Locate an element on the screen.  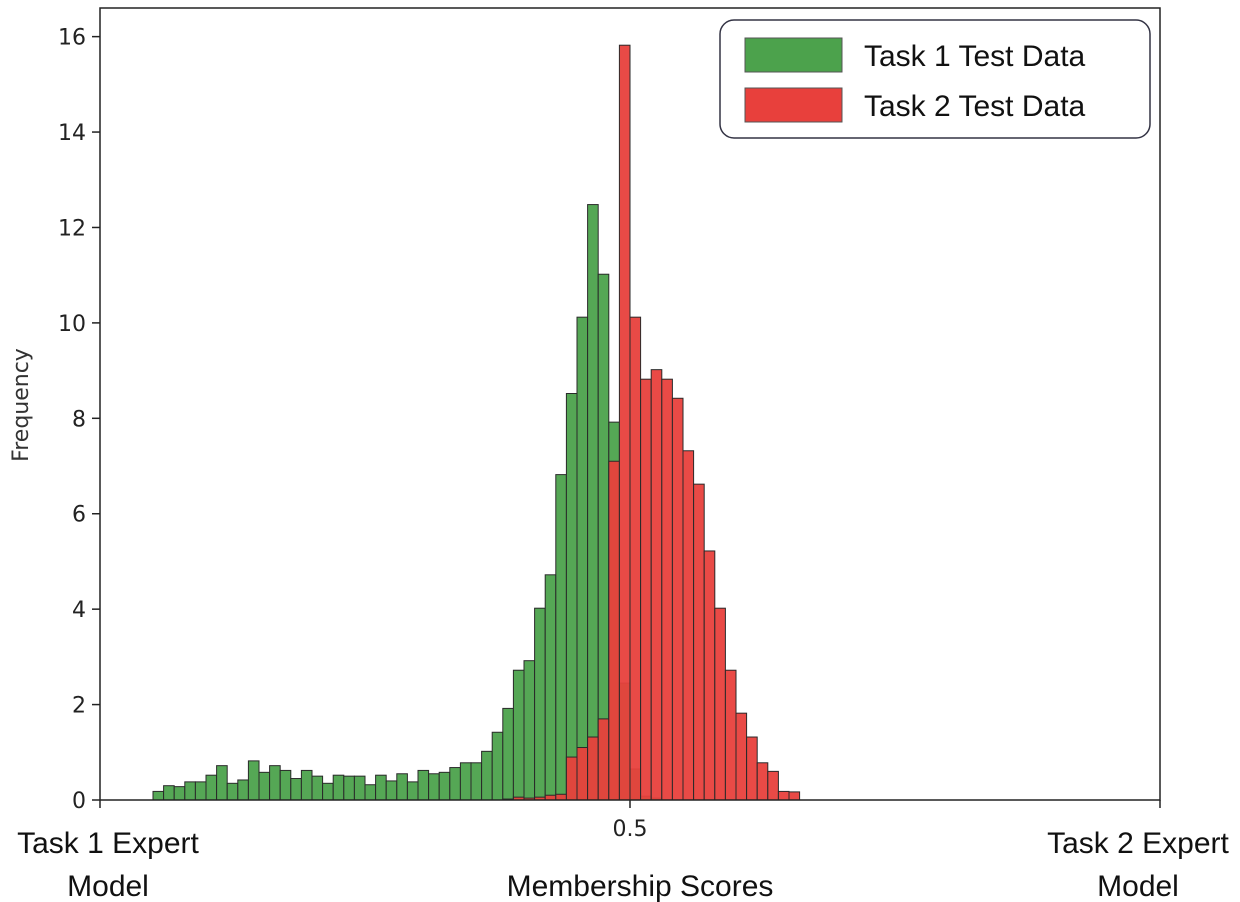
x-tick-label: 0.5 is located at coordinates (630, 829).